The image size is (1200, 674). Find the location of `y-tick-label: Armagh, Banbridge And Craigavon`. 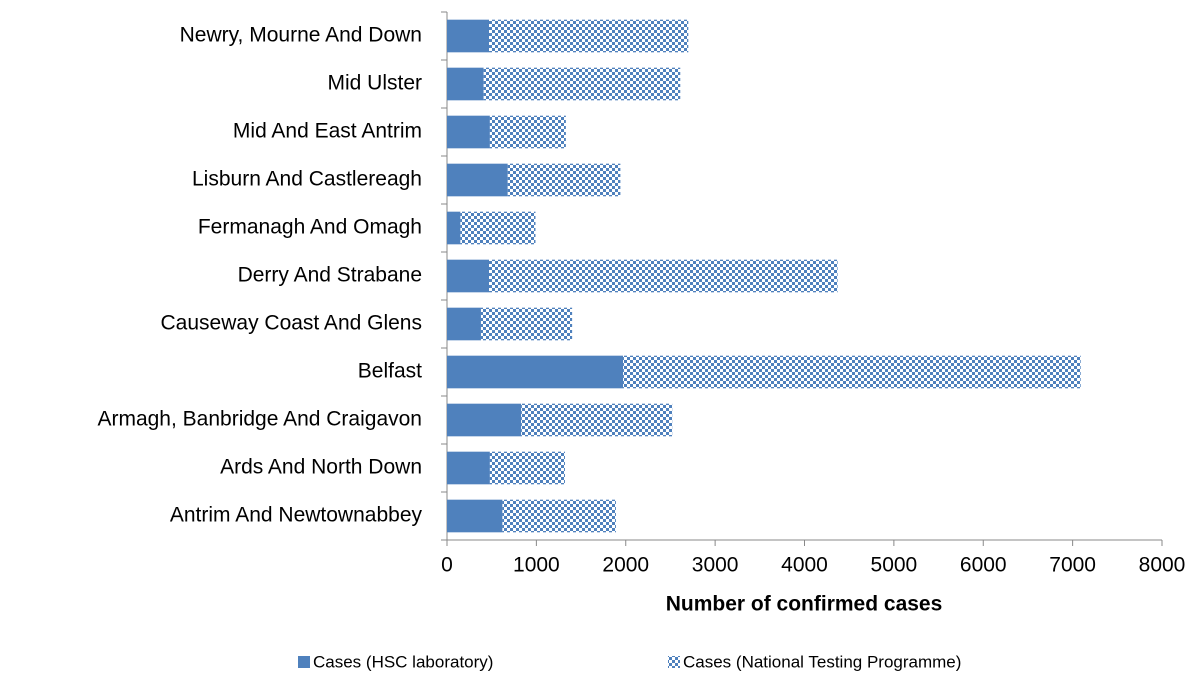

y-tick-label: Armagh, Banbridge And Craigavon is located at coordinates (259, 419).